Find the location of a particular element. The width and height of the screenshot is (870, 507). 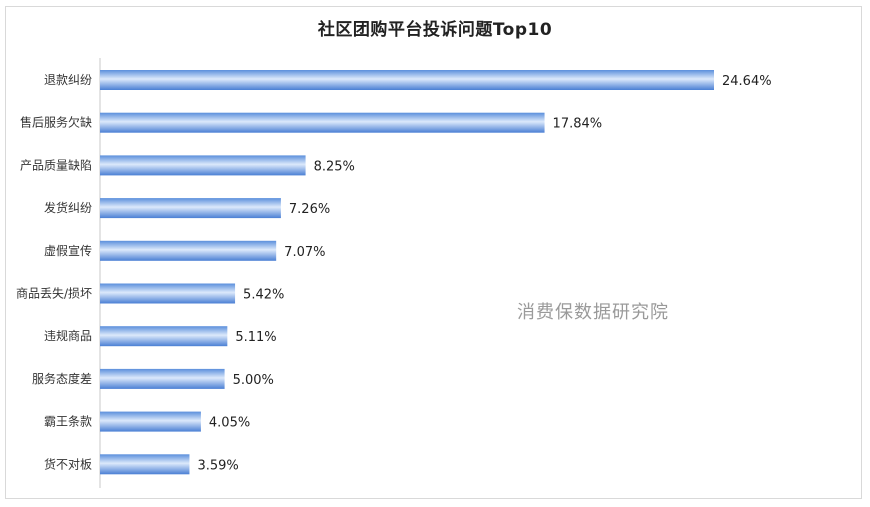

value-label: 7.07% is located at coordinates (304, 252).